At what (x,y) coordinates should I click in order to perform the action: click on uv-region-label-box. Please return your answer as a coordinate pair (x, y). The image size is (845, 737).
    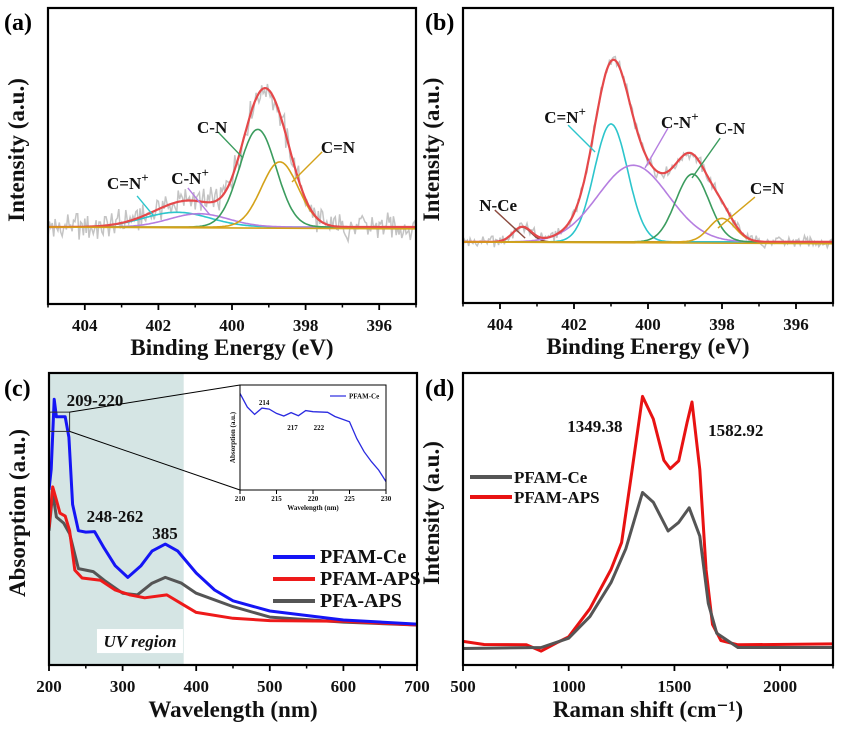
    Looking at the image, I should click on (139, 641).